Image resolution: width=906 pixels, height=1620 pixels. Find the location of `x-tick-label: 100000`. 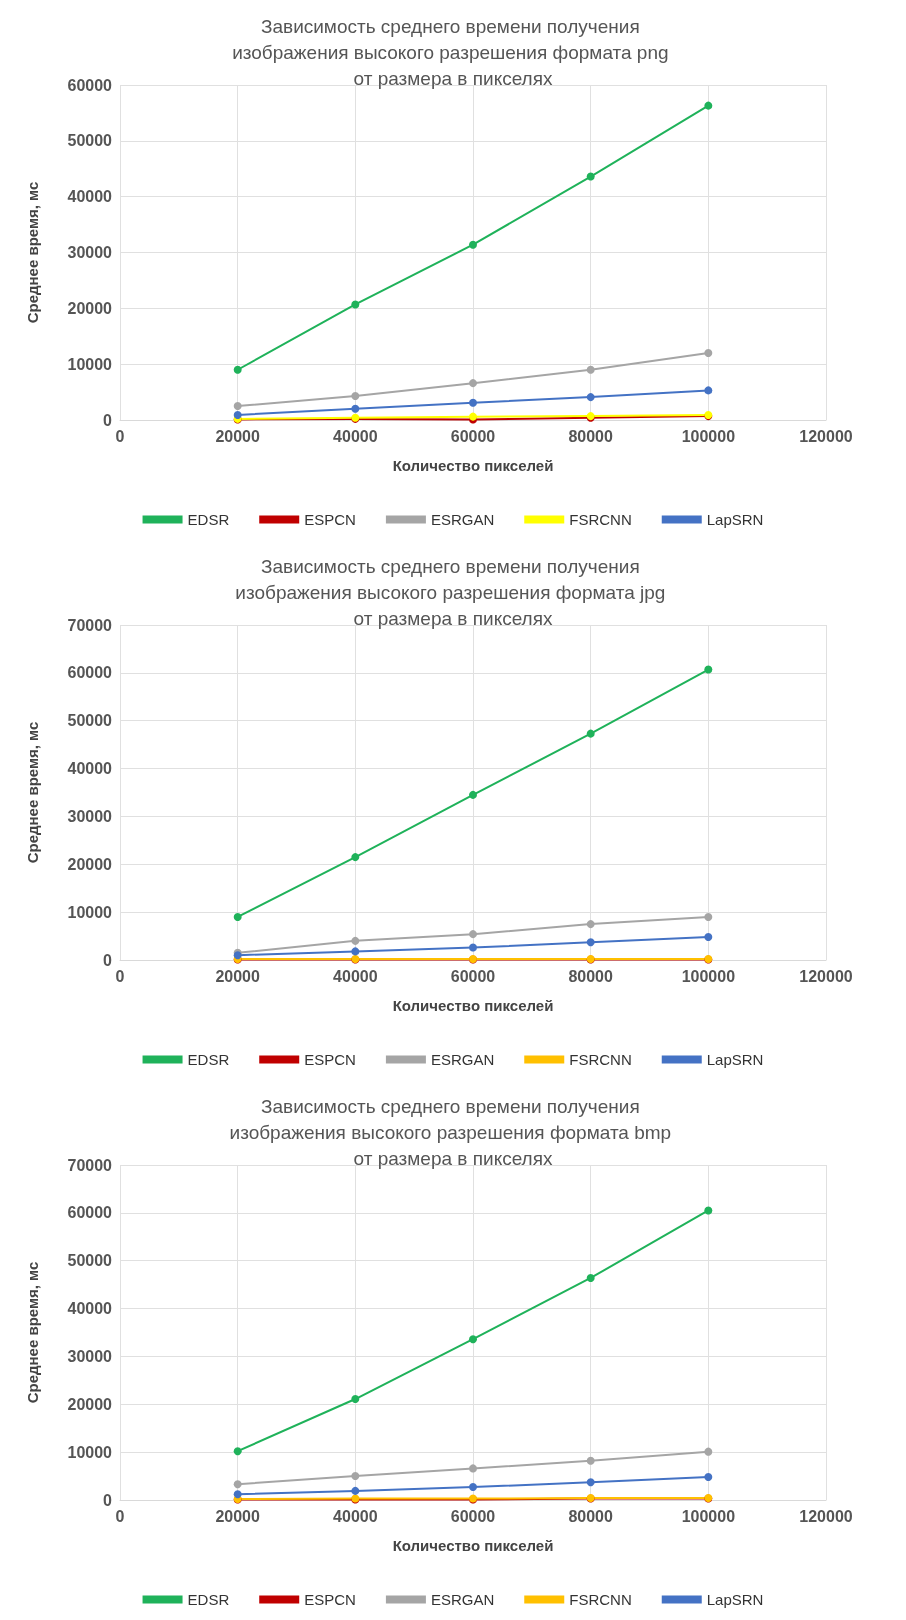

x-tick-label: 100000 is located at coordinates (708, 436).